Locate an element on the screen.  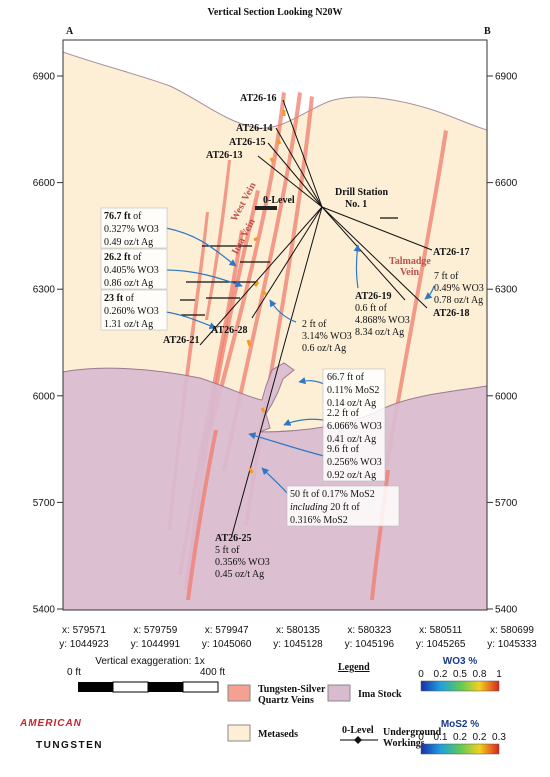
legend-label: 0-Level is located at coordinates (358, 730).